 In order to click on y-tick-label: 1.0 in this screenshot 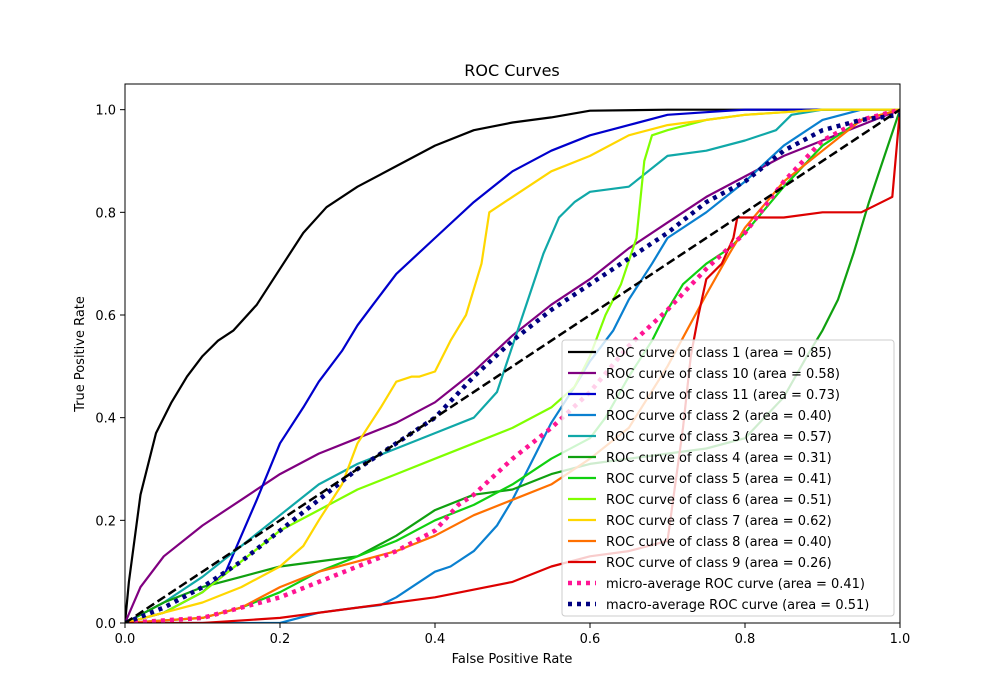, I will do `click(105, 111)`.